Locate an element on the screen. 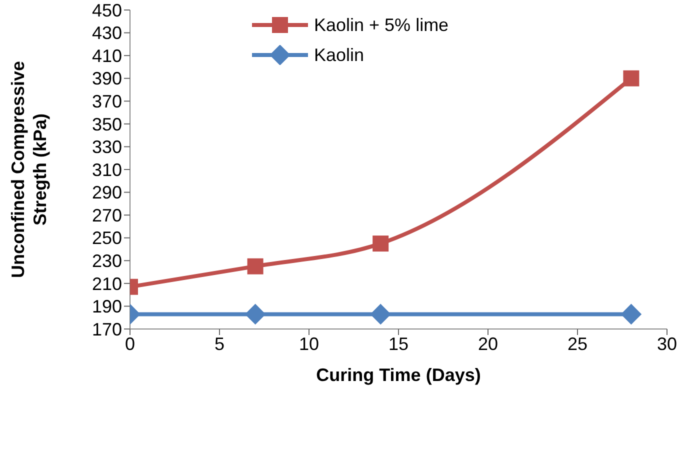 Image resolution: width=681 pixels, height=459 pixels. y-axis-title: Unconfined Compressive Stregth (kPa) is located at coordinates (29, 169).